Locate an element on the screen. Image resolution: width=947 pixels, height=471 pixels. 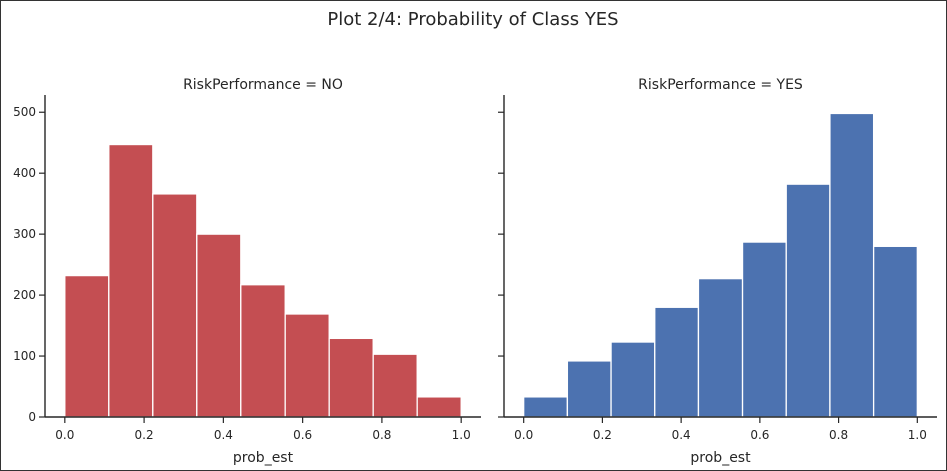
panel-title: RiskPerformance = YES is located at coordinates (720, 85).